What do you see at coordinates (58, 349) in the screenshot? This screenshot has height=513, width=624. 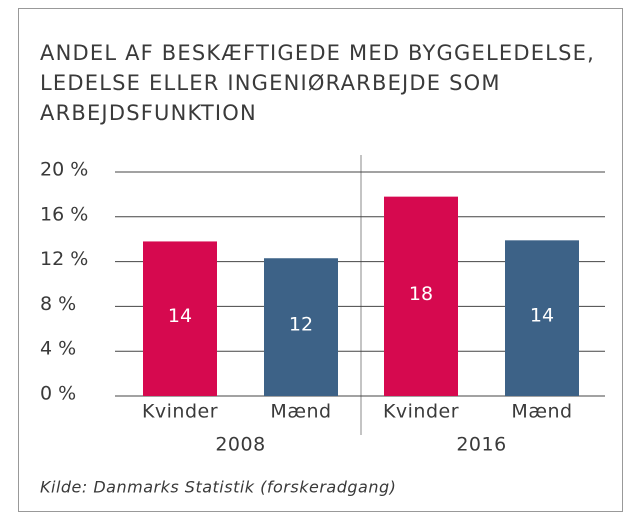 I see `y-tick-label: 4 %` at bounding box center [58, 349].